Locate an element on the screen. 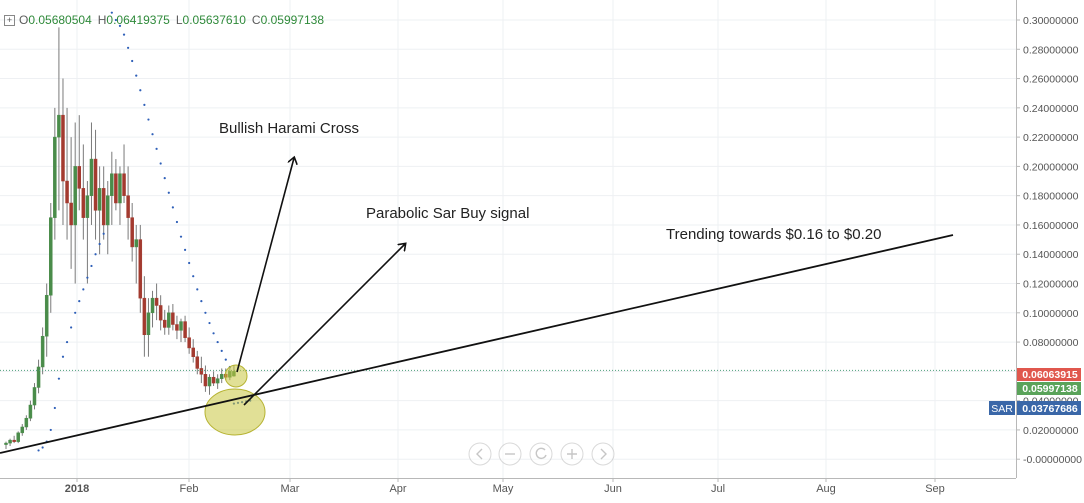  chevron-left-icon is located at coordinates (479, 454).